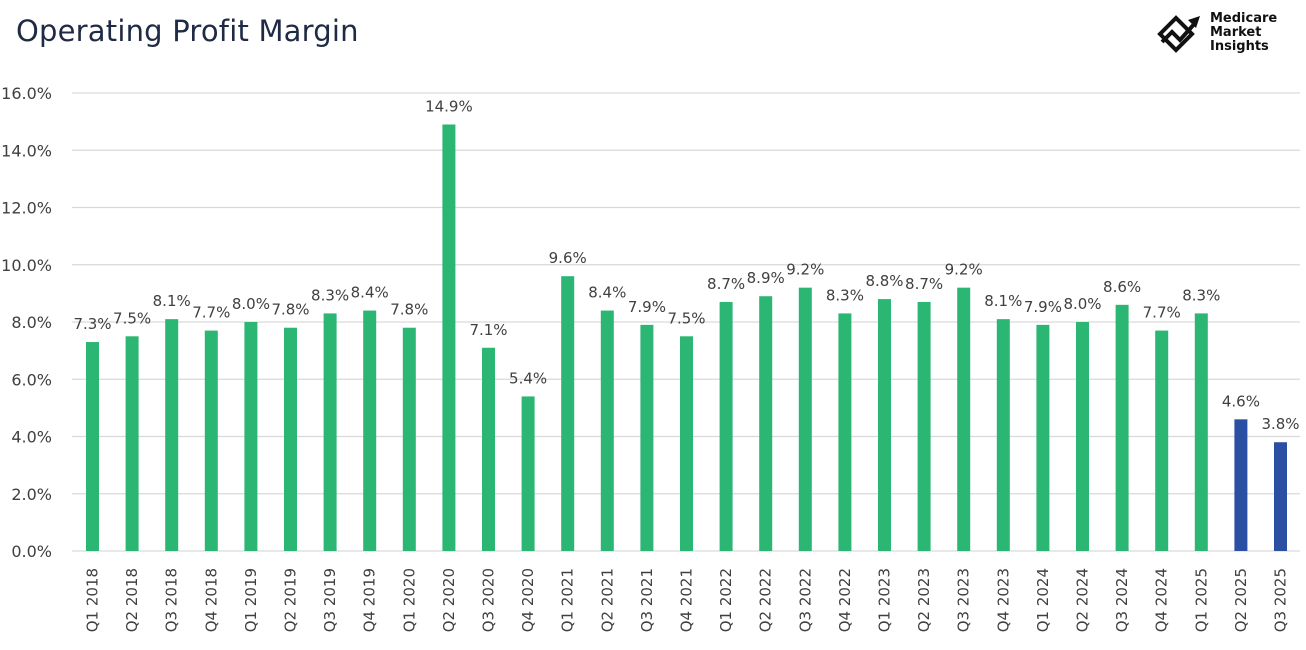  What do you see at coordinates (1162, 600) in the screenshot?
I see `x-tick-label: Q4 2024` at bounding box center [1162, 600].